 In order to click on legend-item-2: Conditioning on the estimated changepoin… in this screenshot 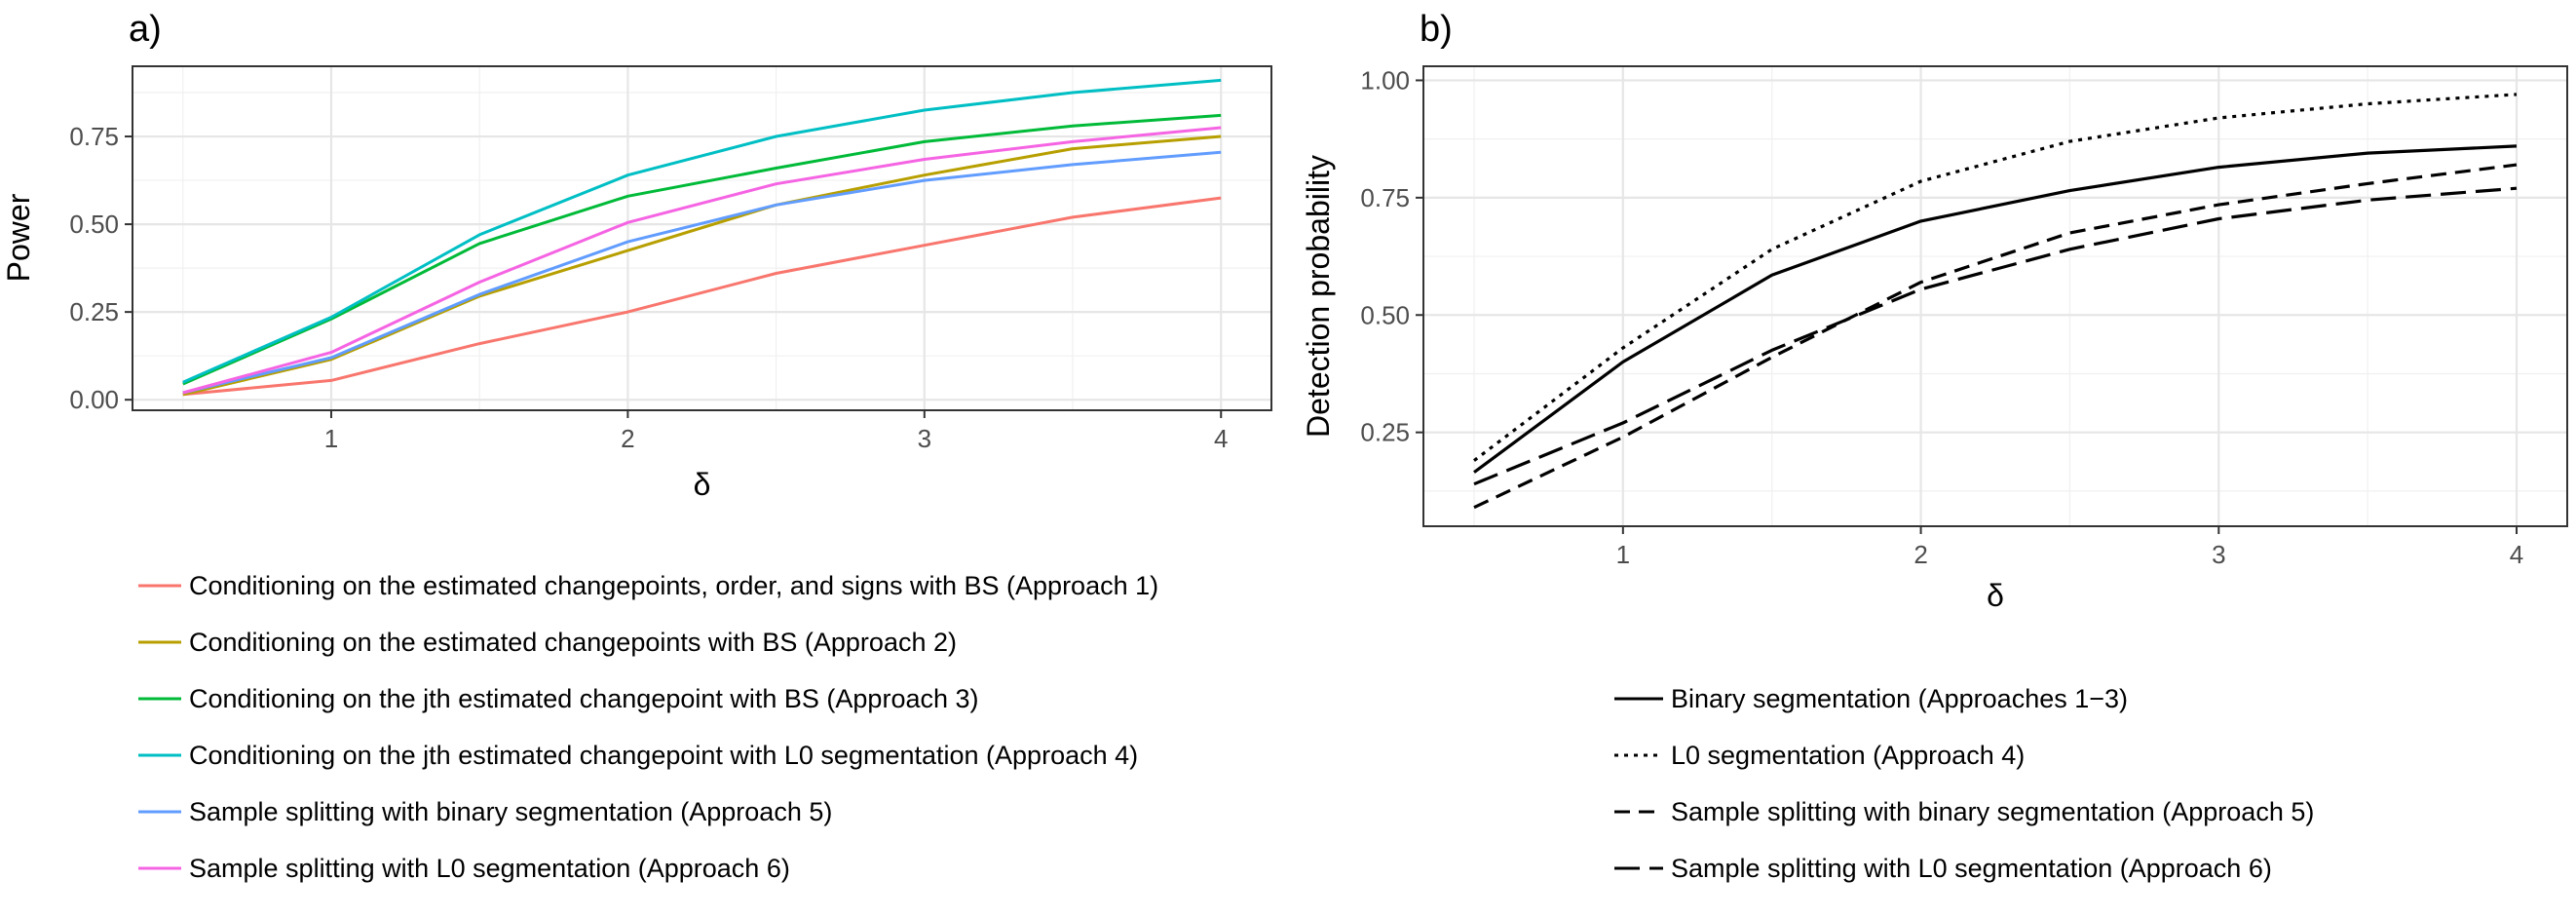, I will do `click(547, 642)`.